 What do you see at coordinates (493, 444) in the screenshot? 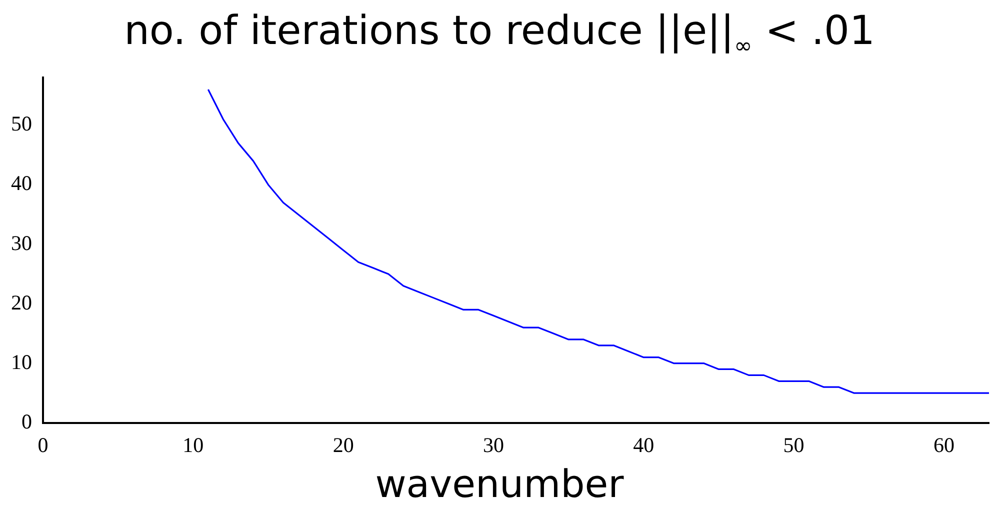
I see `x-tick-label: 30` at bounding box center [493, 444].